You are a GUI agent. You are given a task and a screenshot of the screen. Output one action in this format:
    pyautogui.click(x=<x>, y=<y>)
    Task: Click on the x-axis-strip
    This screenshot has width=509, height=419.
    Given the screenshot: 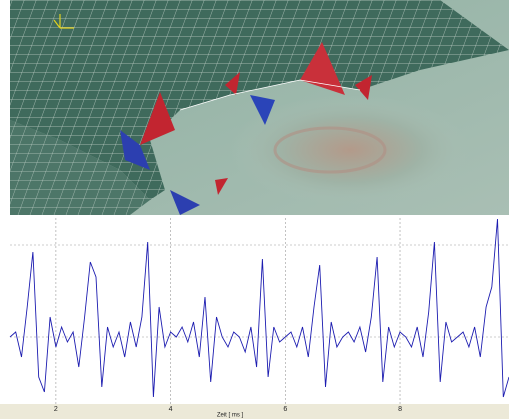 What is the action you would take?
    pyautogui.click(x=254, y=411)
    